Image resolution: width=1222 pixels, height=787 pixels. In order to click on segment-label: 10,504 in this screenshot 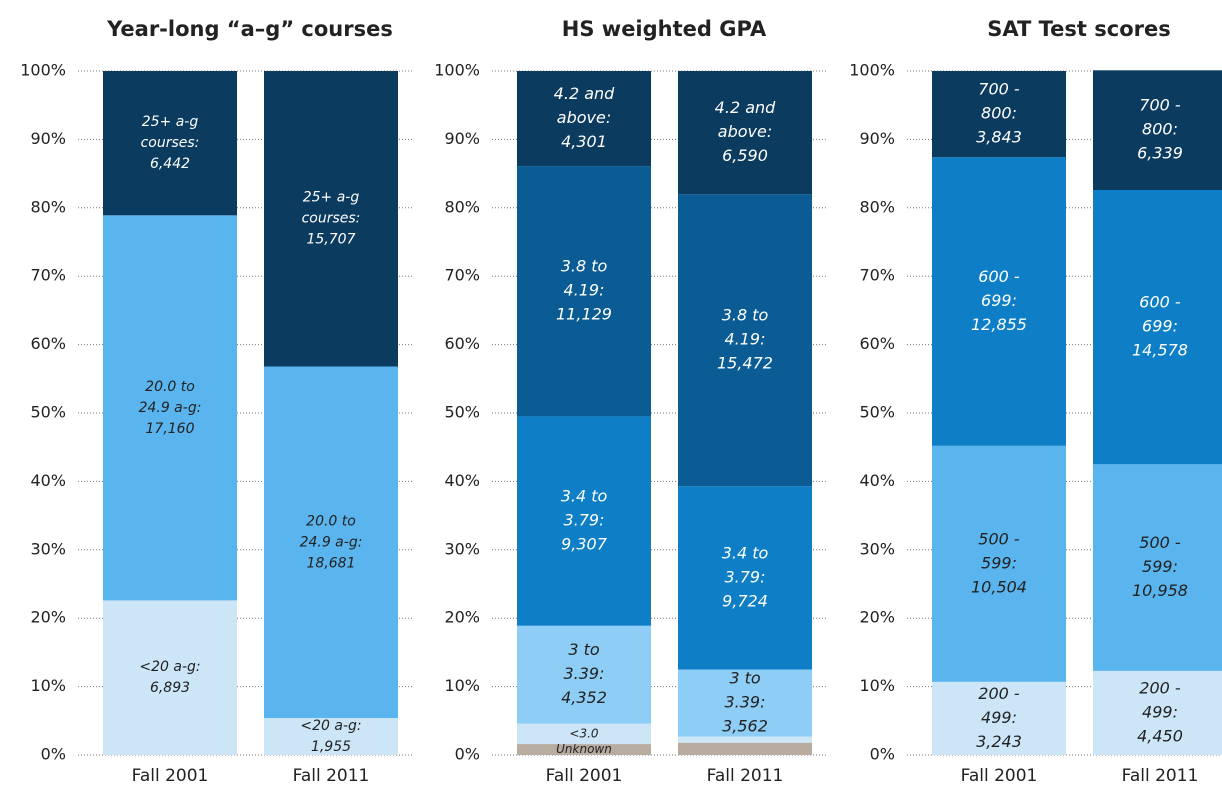, I will do `click(999, 586)`.